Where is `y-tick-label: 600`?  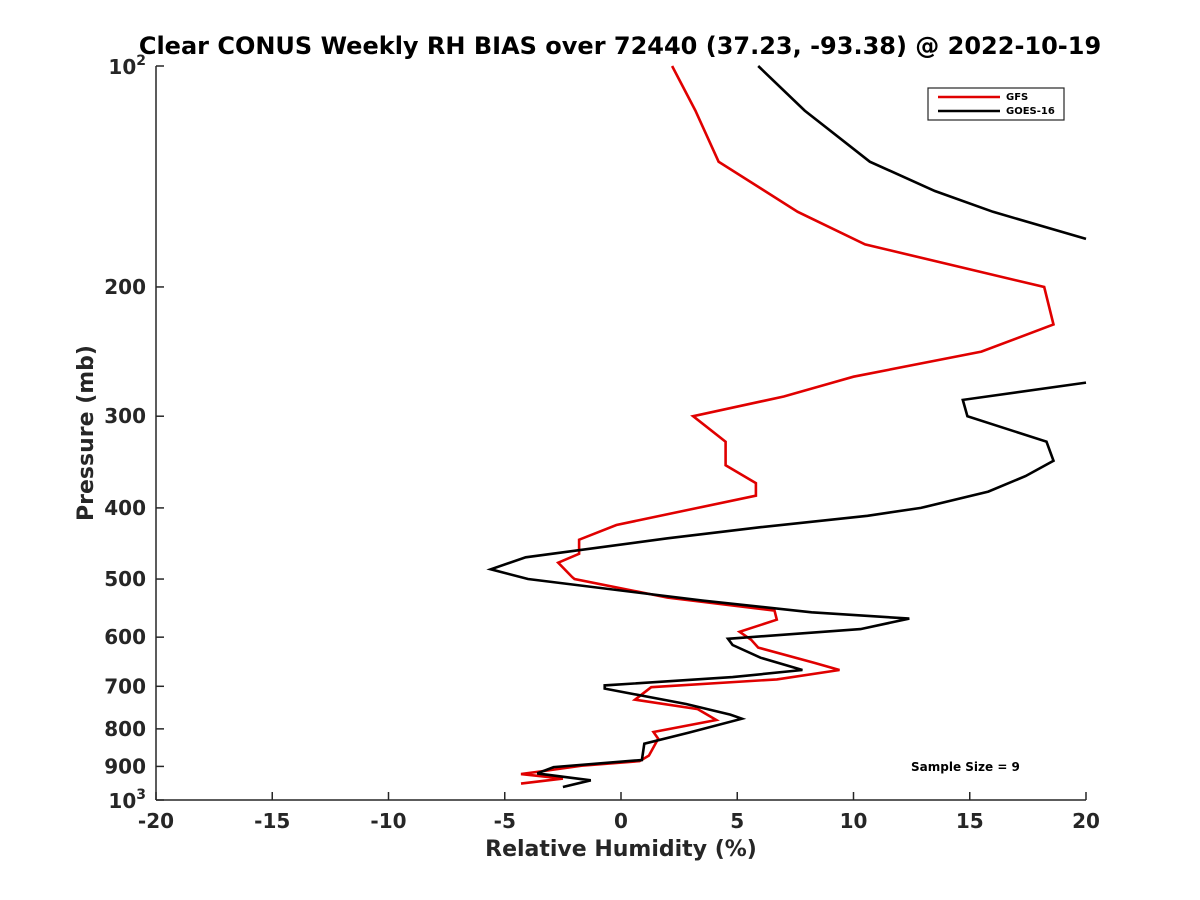 y-tick-label: 600 is located at coordinates (125, 637).